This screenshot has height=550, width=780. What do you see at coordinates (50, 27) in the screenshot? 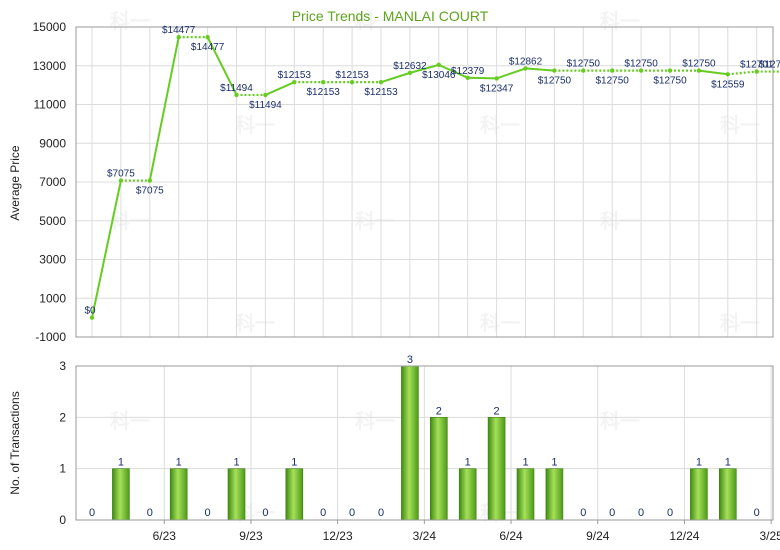
I see `price-y-tick-label: 15000` at bounding box center [50, 27].